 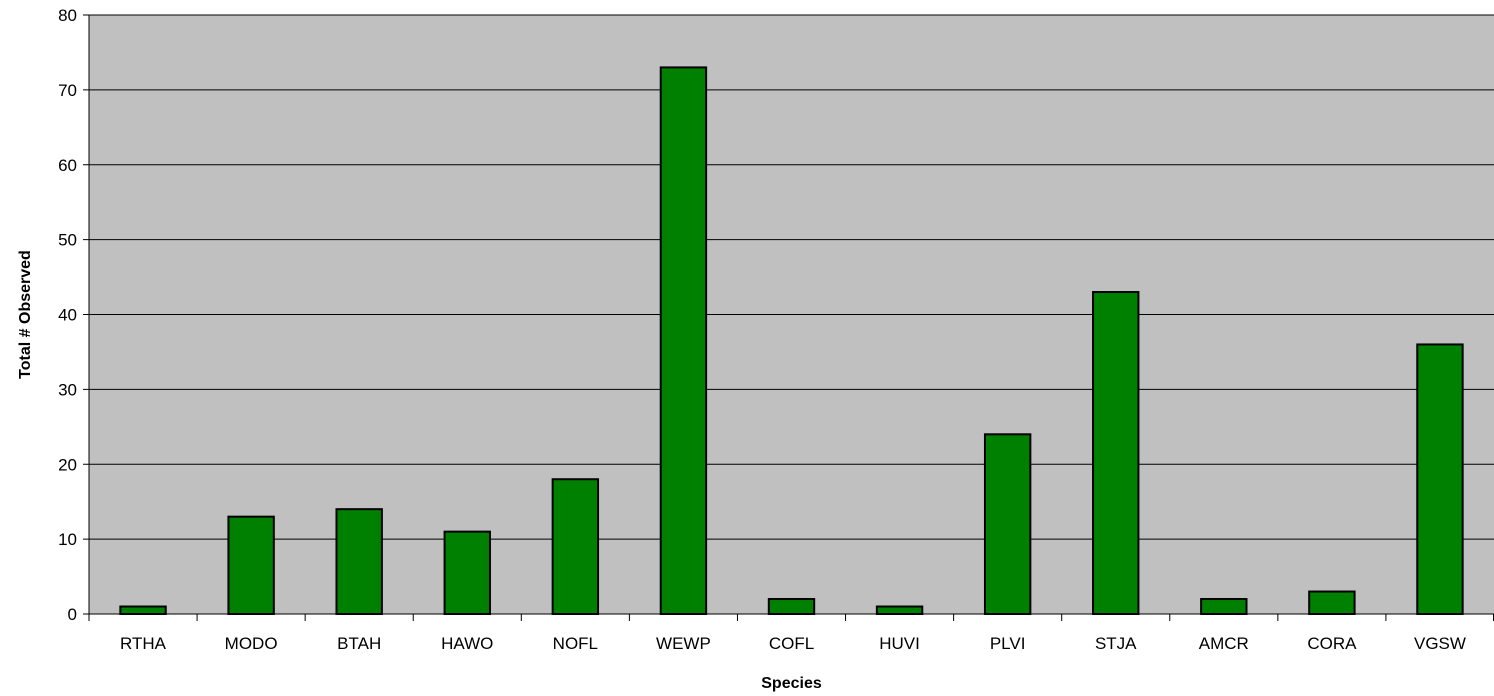 I want to click on x-tick-label: PLVI, so click(x=1008, y=643).